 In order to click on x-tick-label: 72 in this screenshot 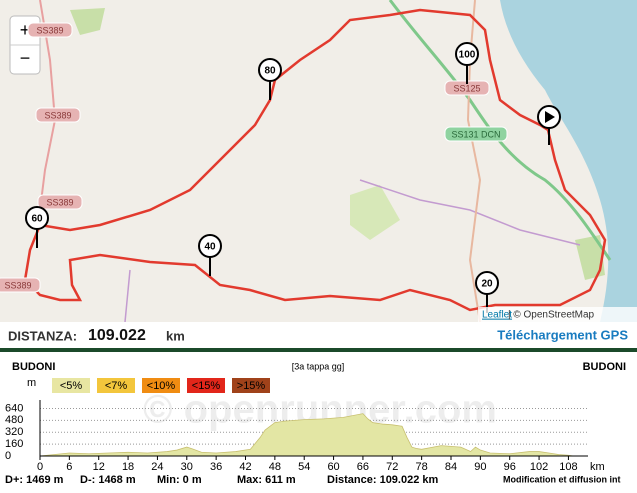, I will do `click(392, 467)`.